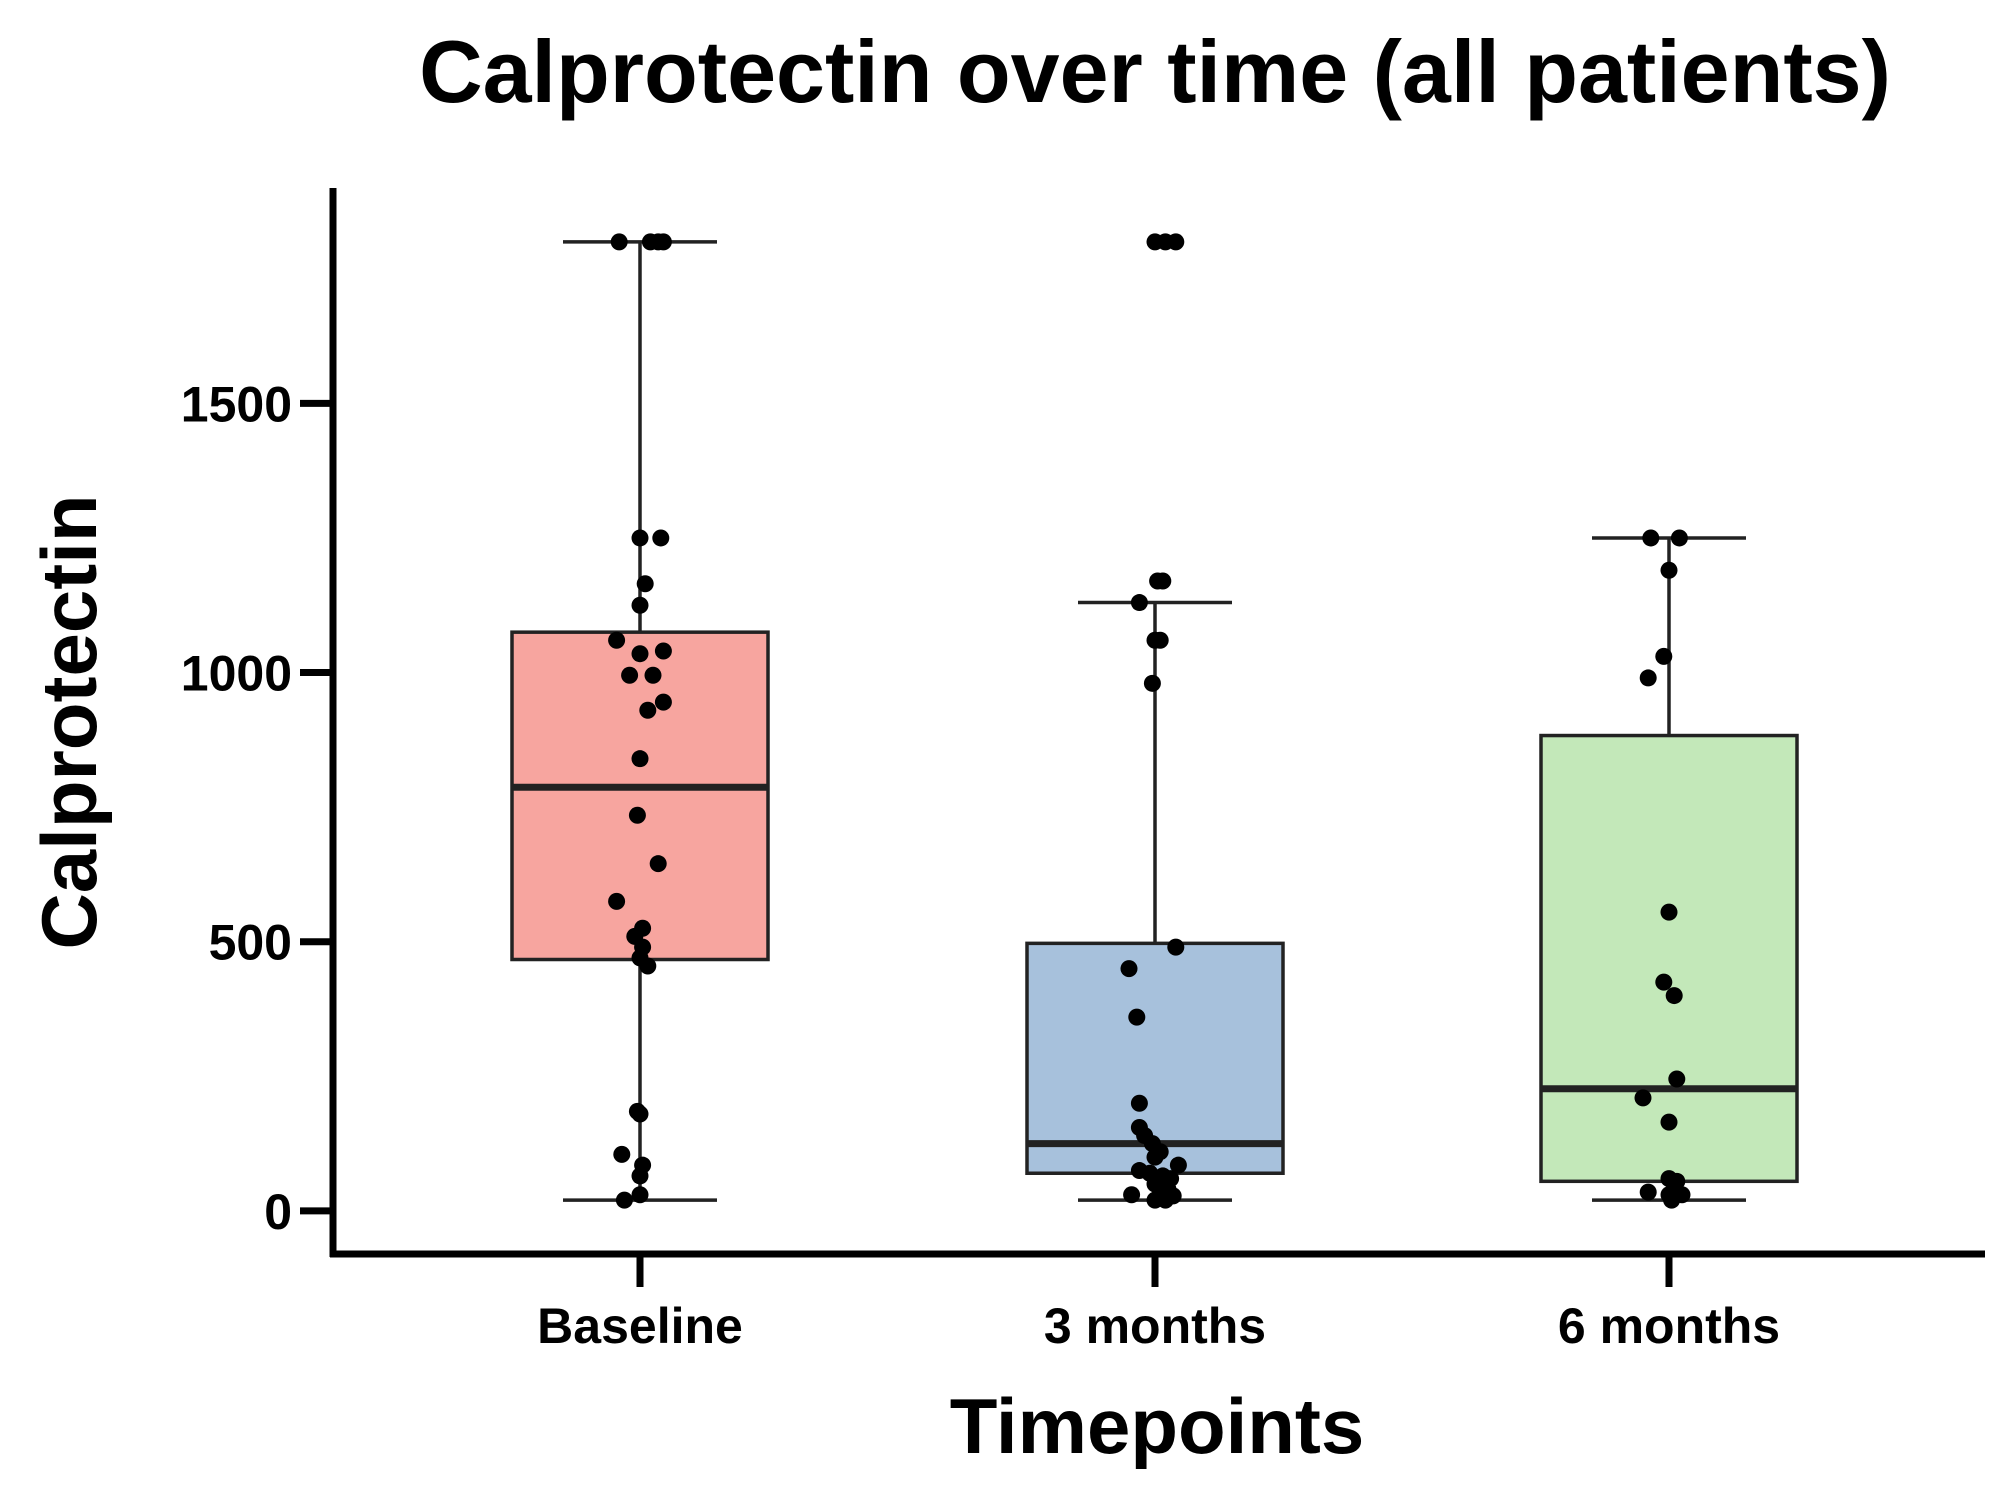 This screenshot has height=1500, width=2000. I want to click on y-tick-label: 500, so click(250, 943).